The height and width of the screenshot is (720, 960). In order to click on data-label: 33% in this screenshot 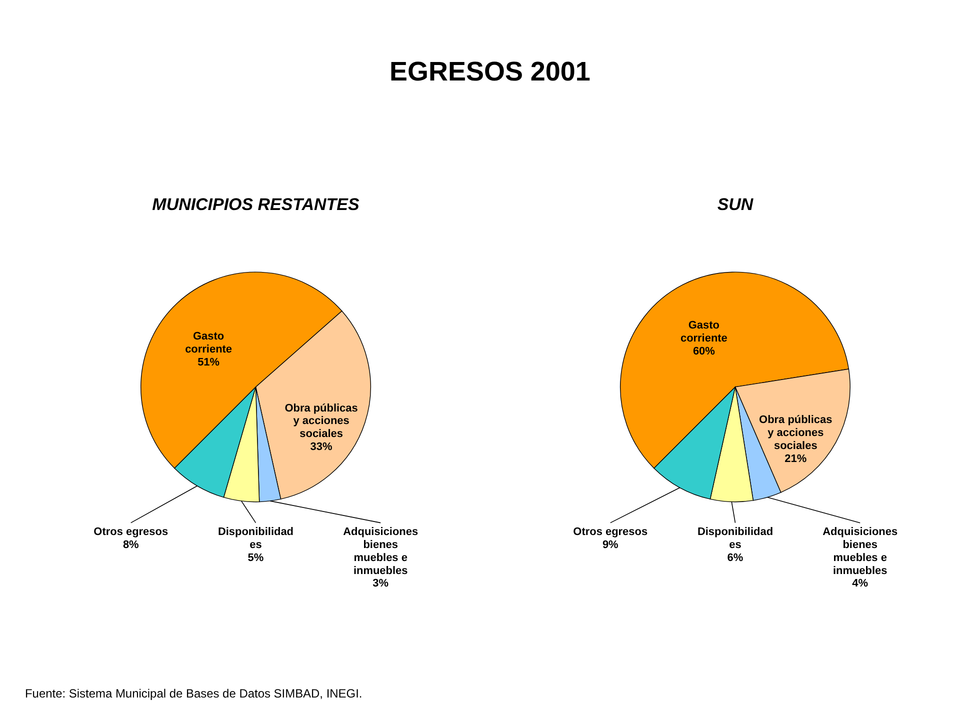, I will do `click(321, 447)`.